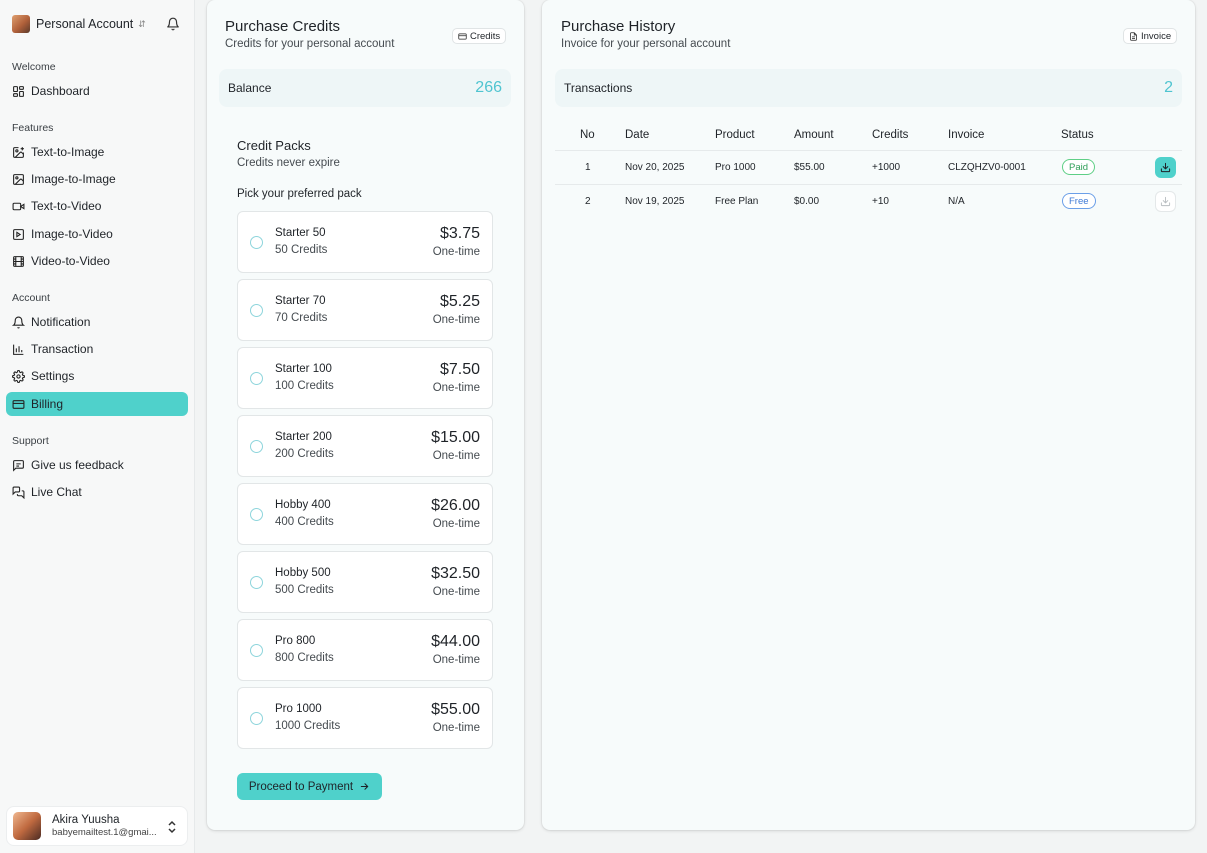 This screenshot has height=853, width=1207. What do you see at coordinates (462, 36) in the screenshot?
I see `wallet-icon` at bounding box center [462, 36].